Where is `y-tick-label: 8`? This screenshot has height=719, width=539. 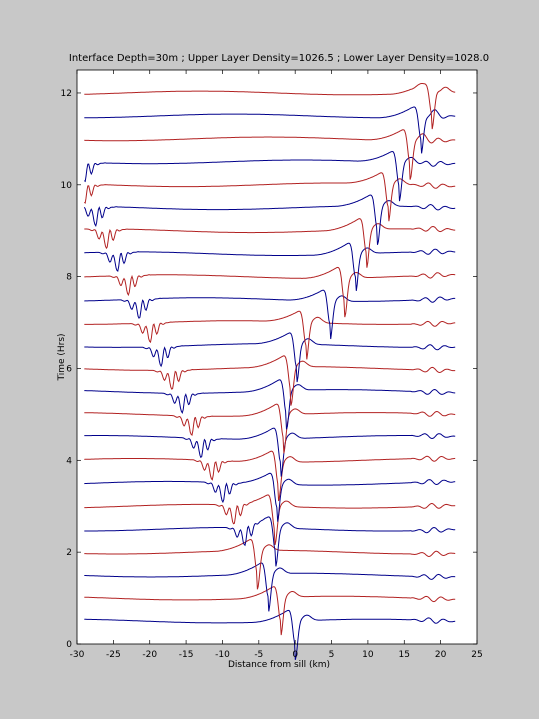
y-tick-label: 8 is located at coordinates (69, 278).